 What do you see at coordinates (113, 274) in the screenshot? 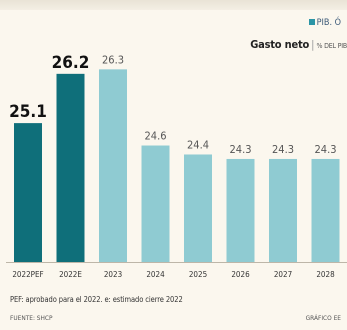
I see `x-tick-2023: 2023` at bounding box center [113, 274].